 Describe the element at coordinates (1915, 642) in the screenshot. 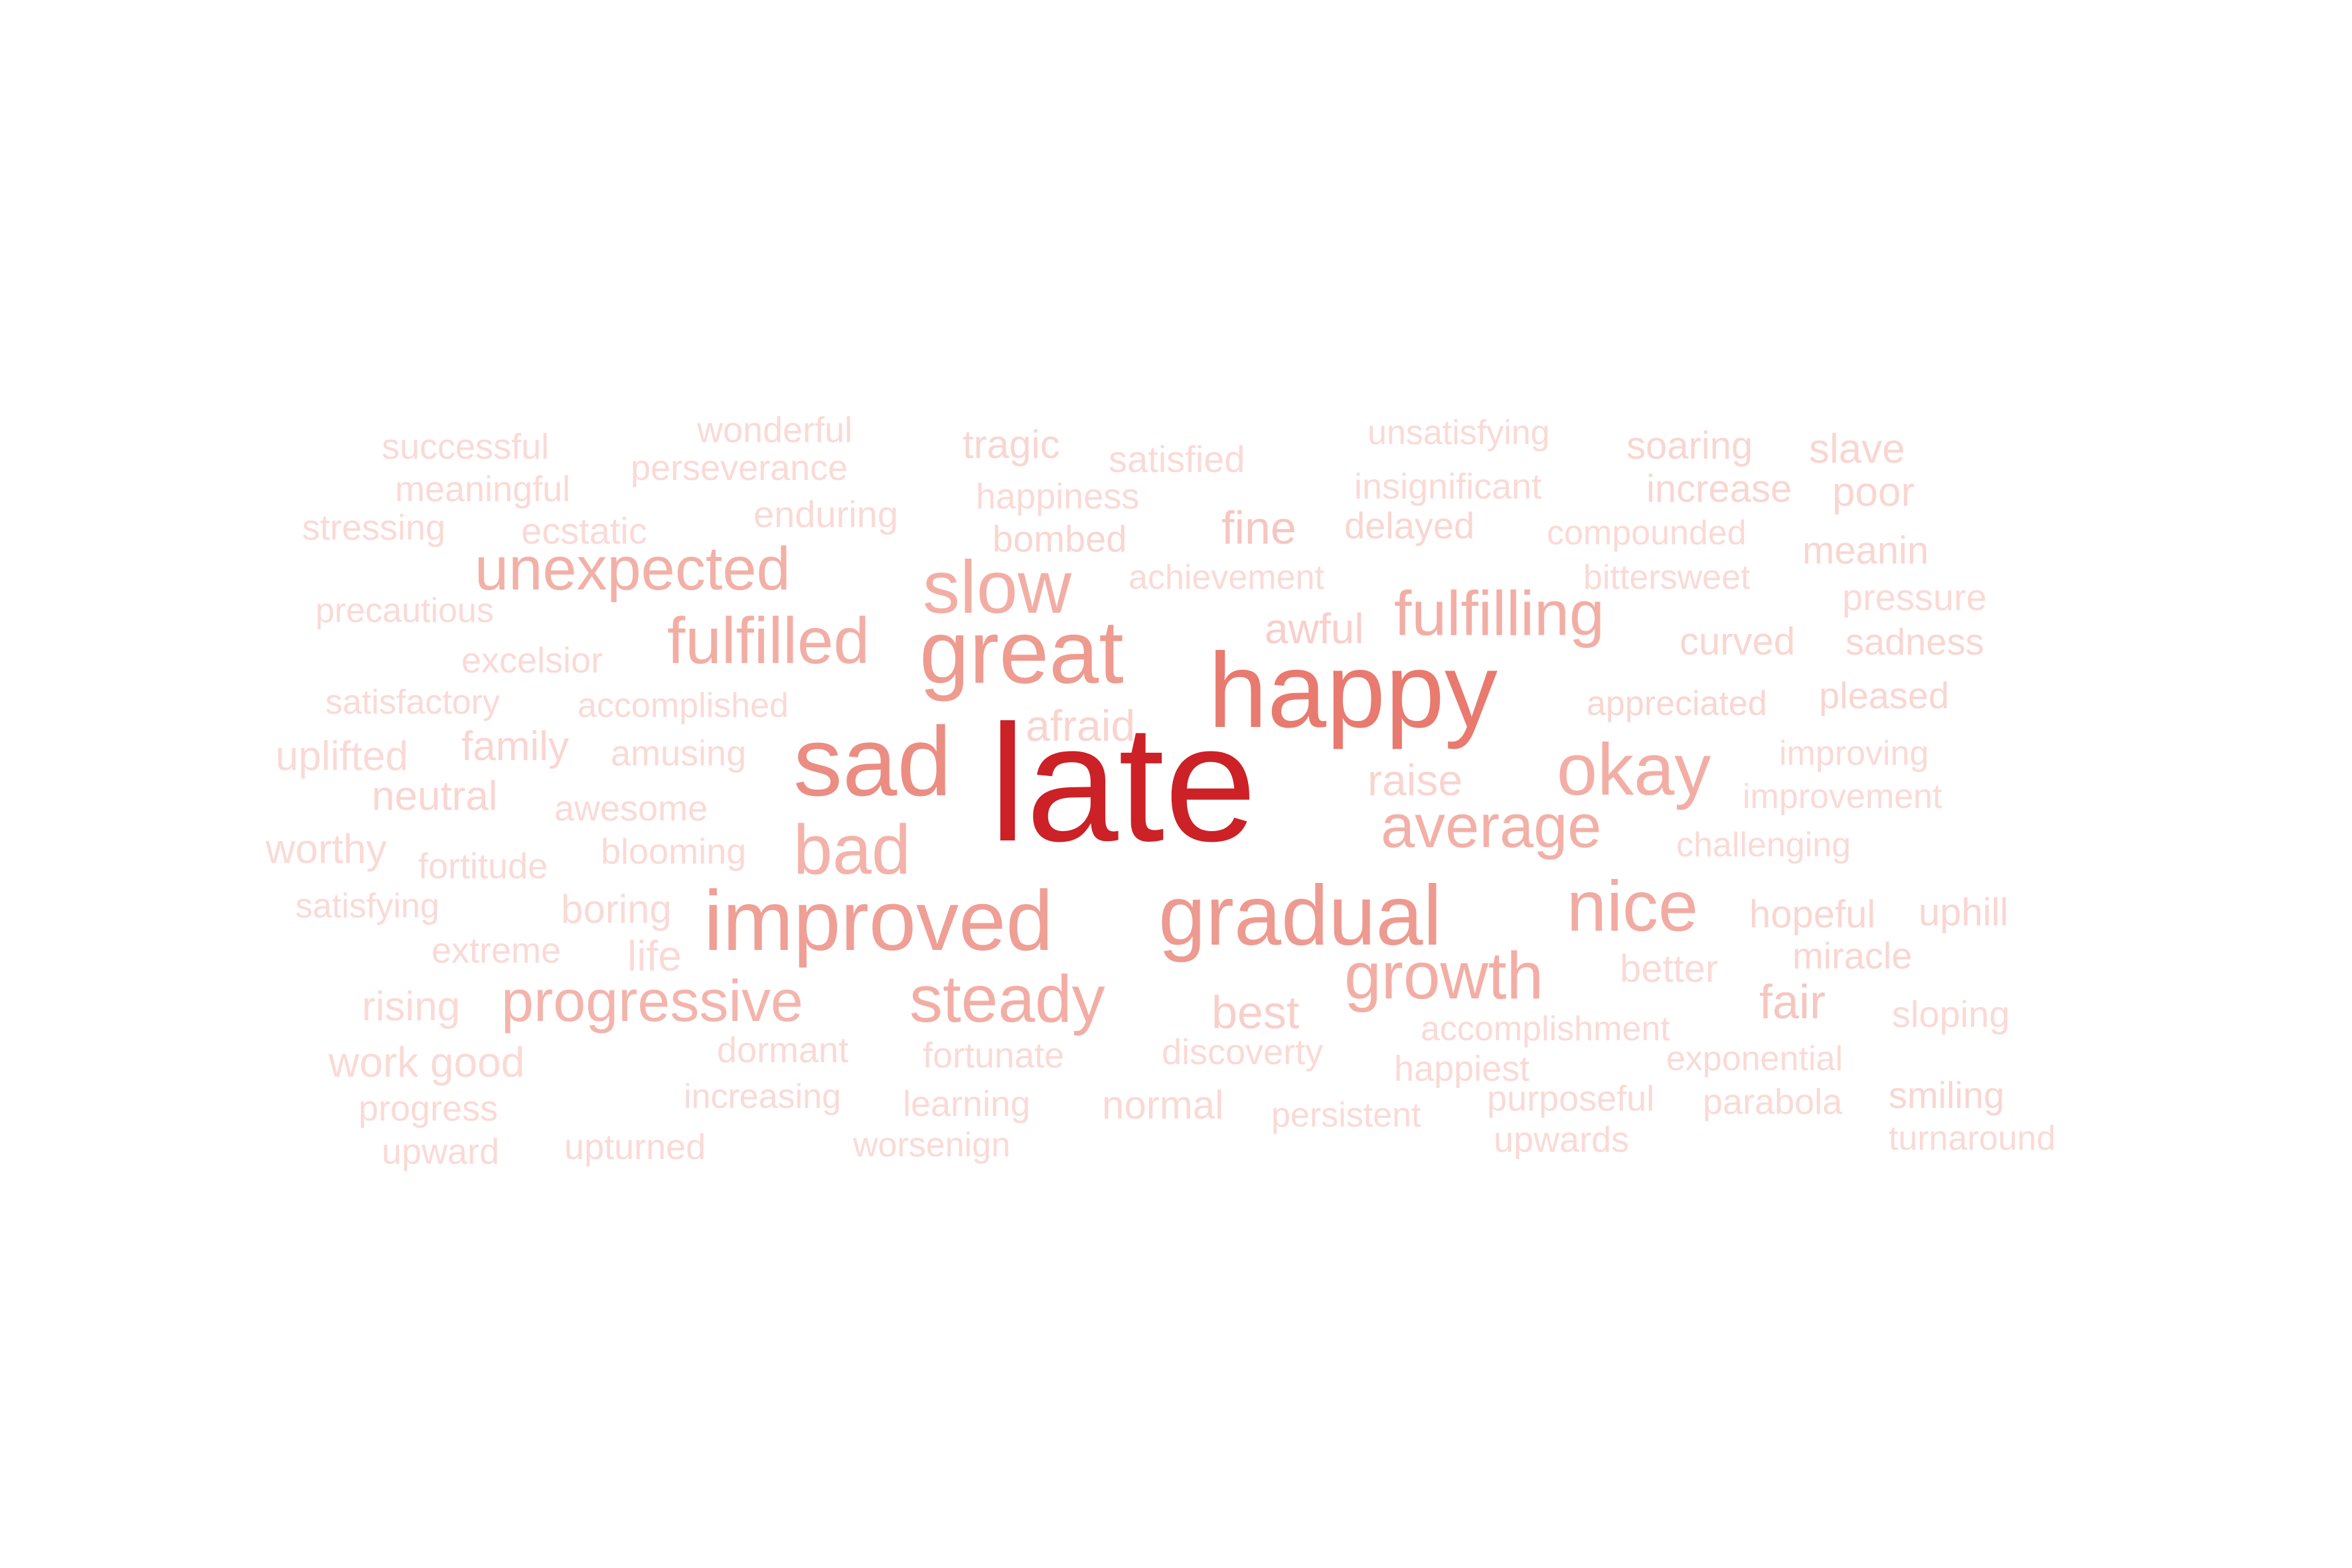

I see `word-sadness: sadness` at that location.